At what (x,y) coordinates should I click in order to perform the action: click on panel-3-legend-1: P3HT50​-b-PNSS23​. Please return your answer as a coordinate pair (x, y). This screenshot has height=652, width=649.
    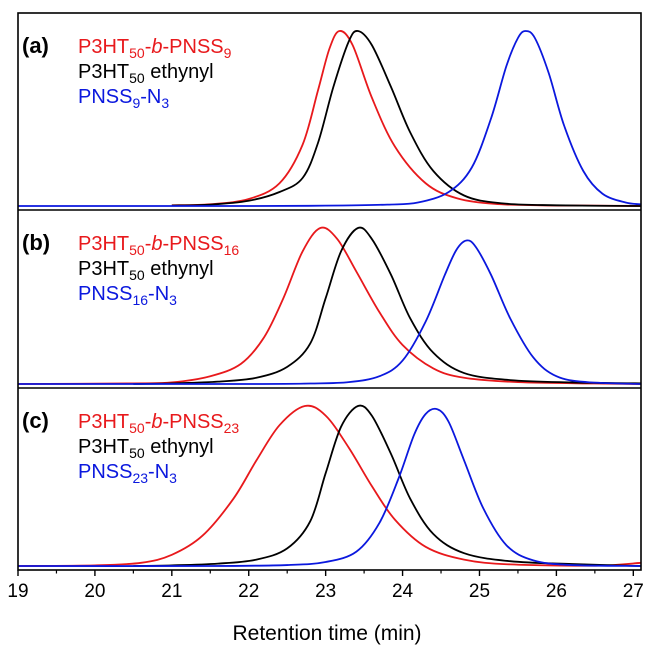
    Looking at the image, I should click on (158, 423).